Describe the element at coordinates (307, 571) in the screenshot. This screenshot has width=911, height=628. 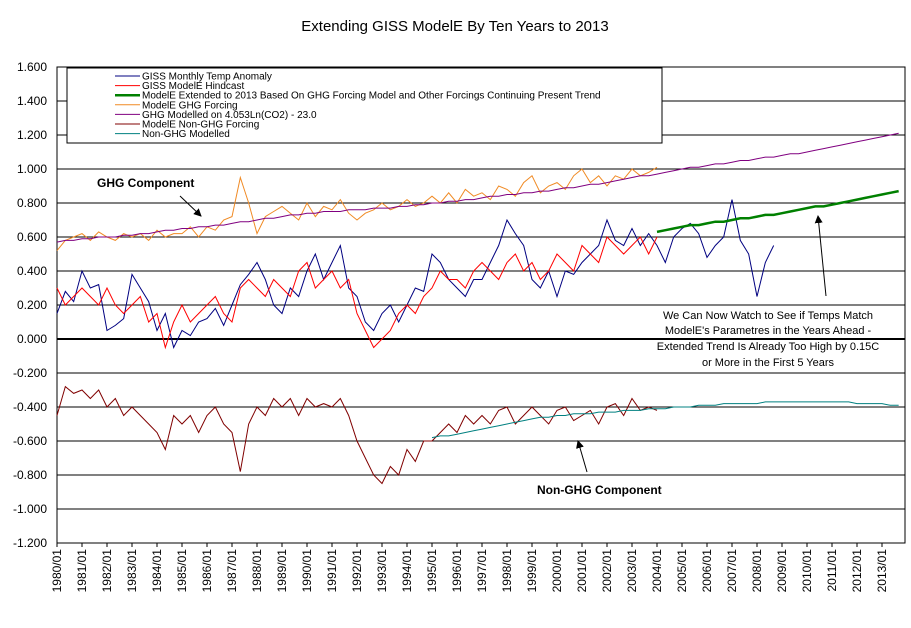
I see `x-tick-label: 1990/01` at that location.